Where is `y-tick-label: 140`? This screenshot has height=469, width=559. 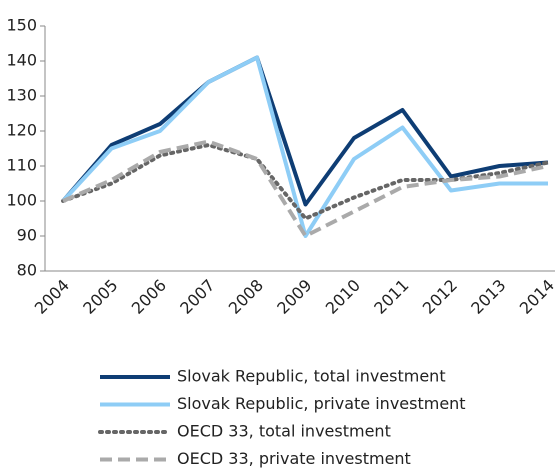 y-tick-label: 140 is located at coordinates (21, 60).